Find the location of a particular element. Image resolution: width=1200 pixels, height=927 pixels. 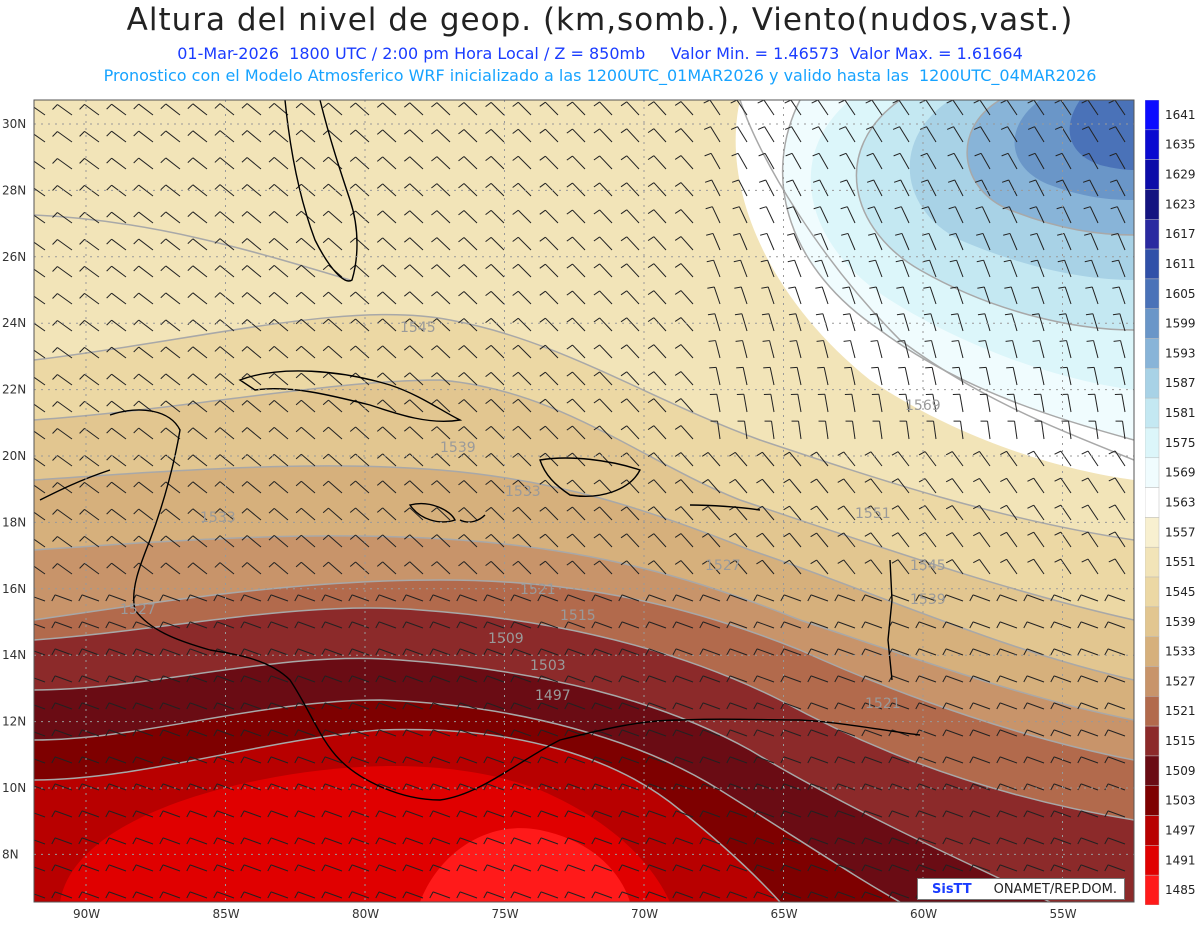

contour-label: 1509 is located at coordinates (506, 639).